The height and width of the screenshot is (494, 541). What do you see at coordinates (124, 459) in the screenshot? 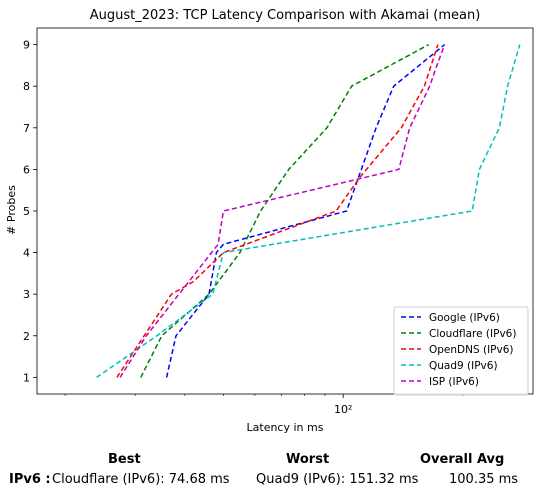
I see `best-header: Best` at bounding box center [124, 459].